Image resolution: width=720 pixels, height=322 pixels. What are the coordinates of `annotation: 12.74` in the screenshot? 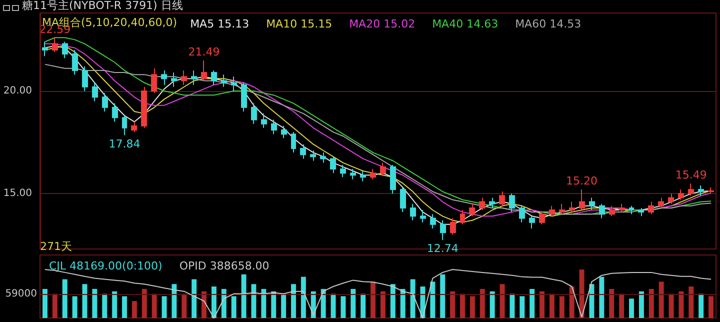 It's located at (442, 248).